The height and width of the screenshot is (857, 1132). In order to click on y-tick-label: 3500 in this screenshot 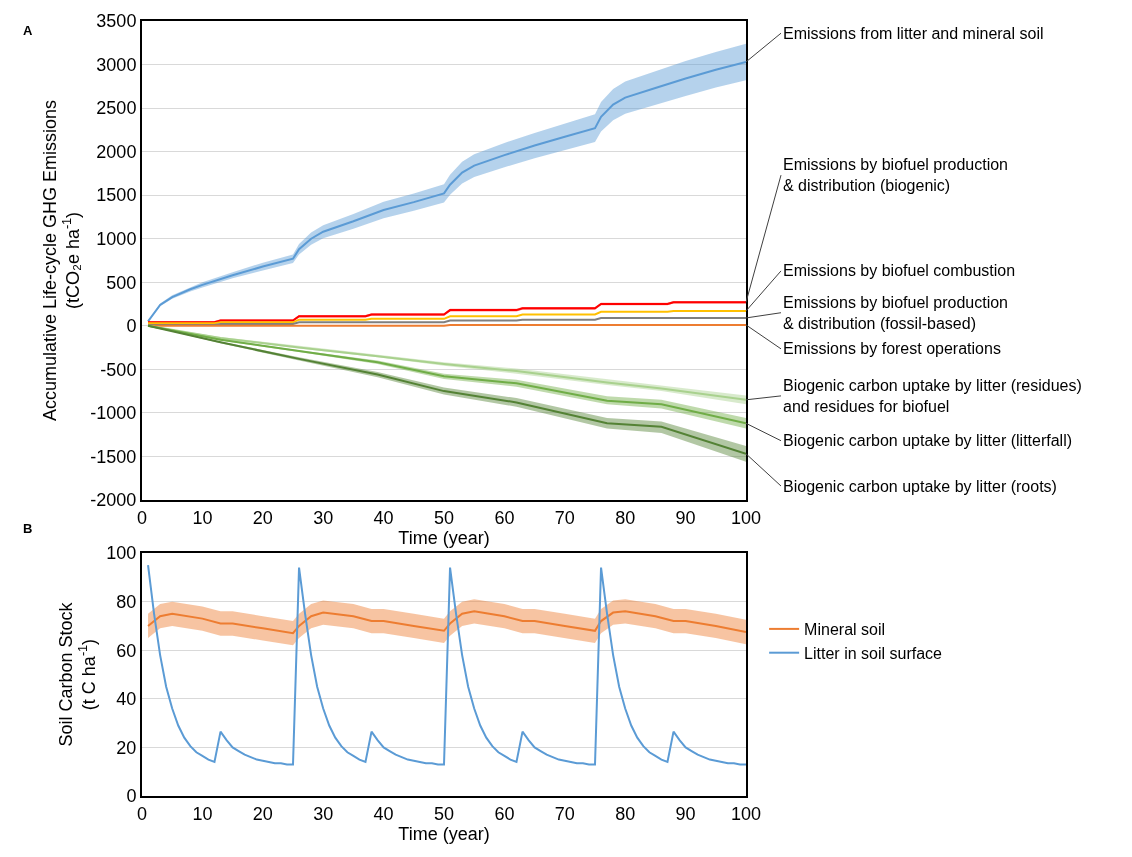, I will do `click(116, 21)`.